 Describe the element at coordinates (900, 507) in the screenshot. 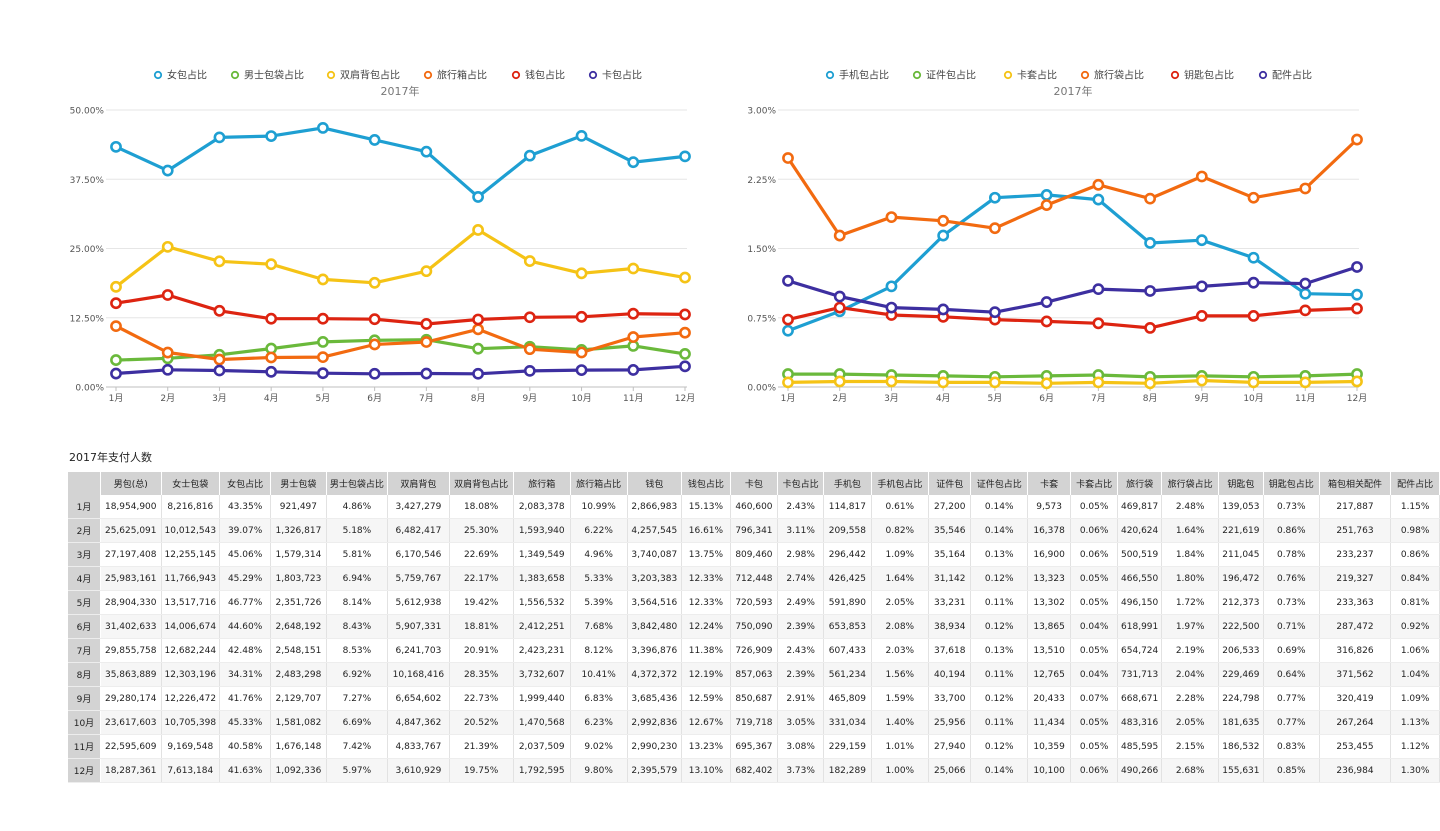

I see `table-cell: 0.61%` at that location.